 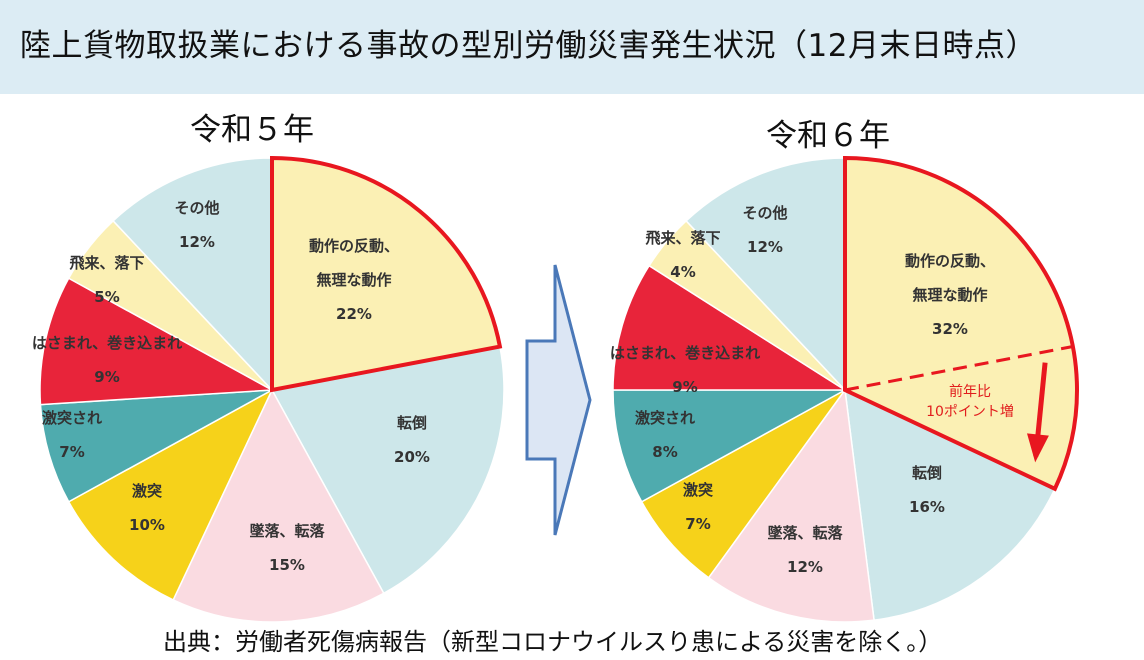 I want to click on slice-value-label: 8%, so click(x=664, y=452).